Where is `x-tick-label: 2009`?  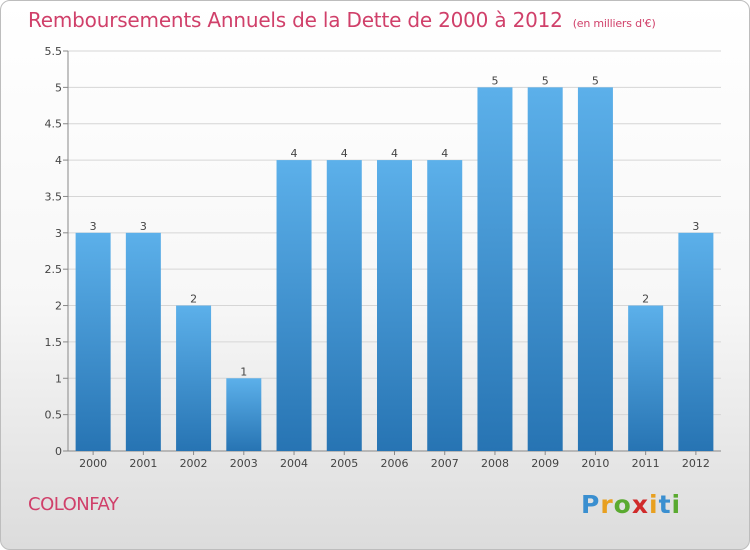 x-tick-label: 2009 is located at coordinates (545, 463).